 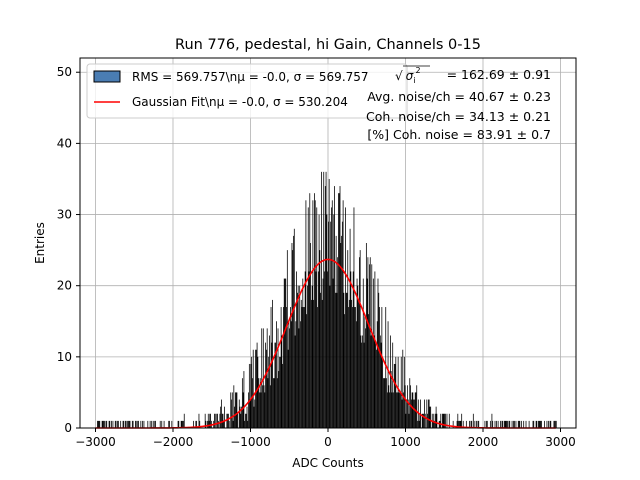 I want to click on legend-histogram-patch, so click(x=107, y=76).